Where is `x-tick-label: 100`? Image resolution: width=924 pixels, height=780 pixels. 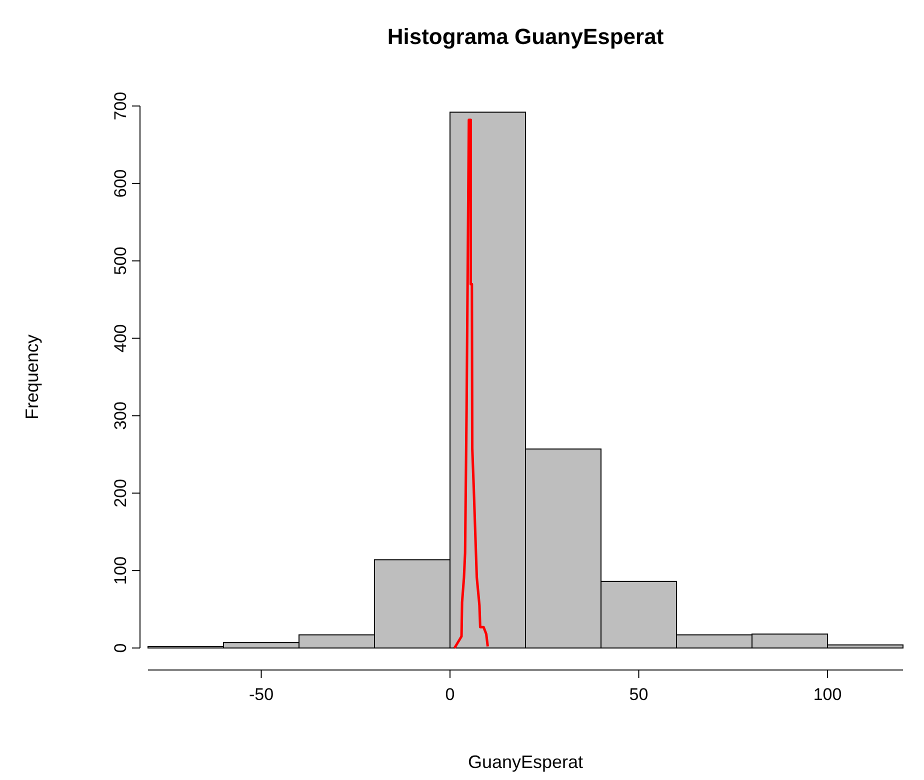
x-tick-label: 100 is located at coordinates (827, 694).